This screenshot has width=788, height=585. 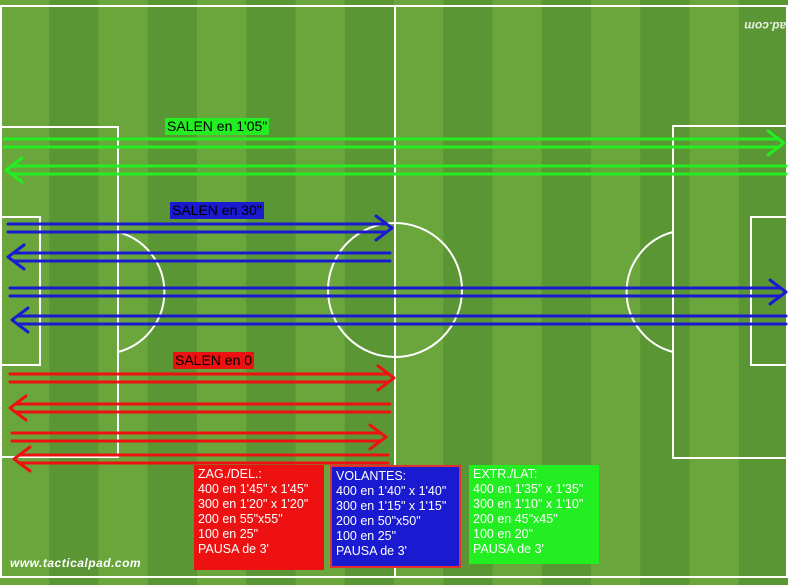 I want to click on center-circle, so click(x=395, y=290).